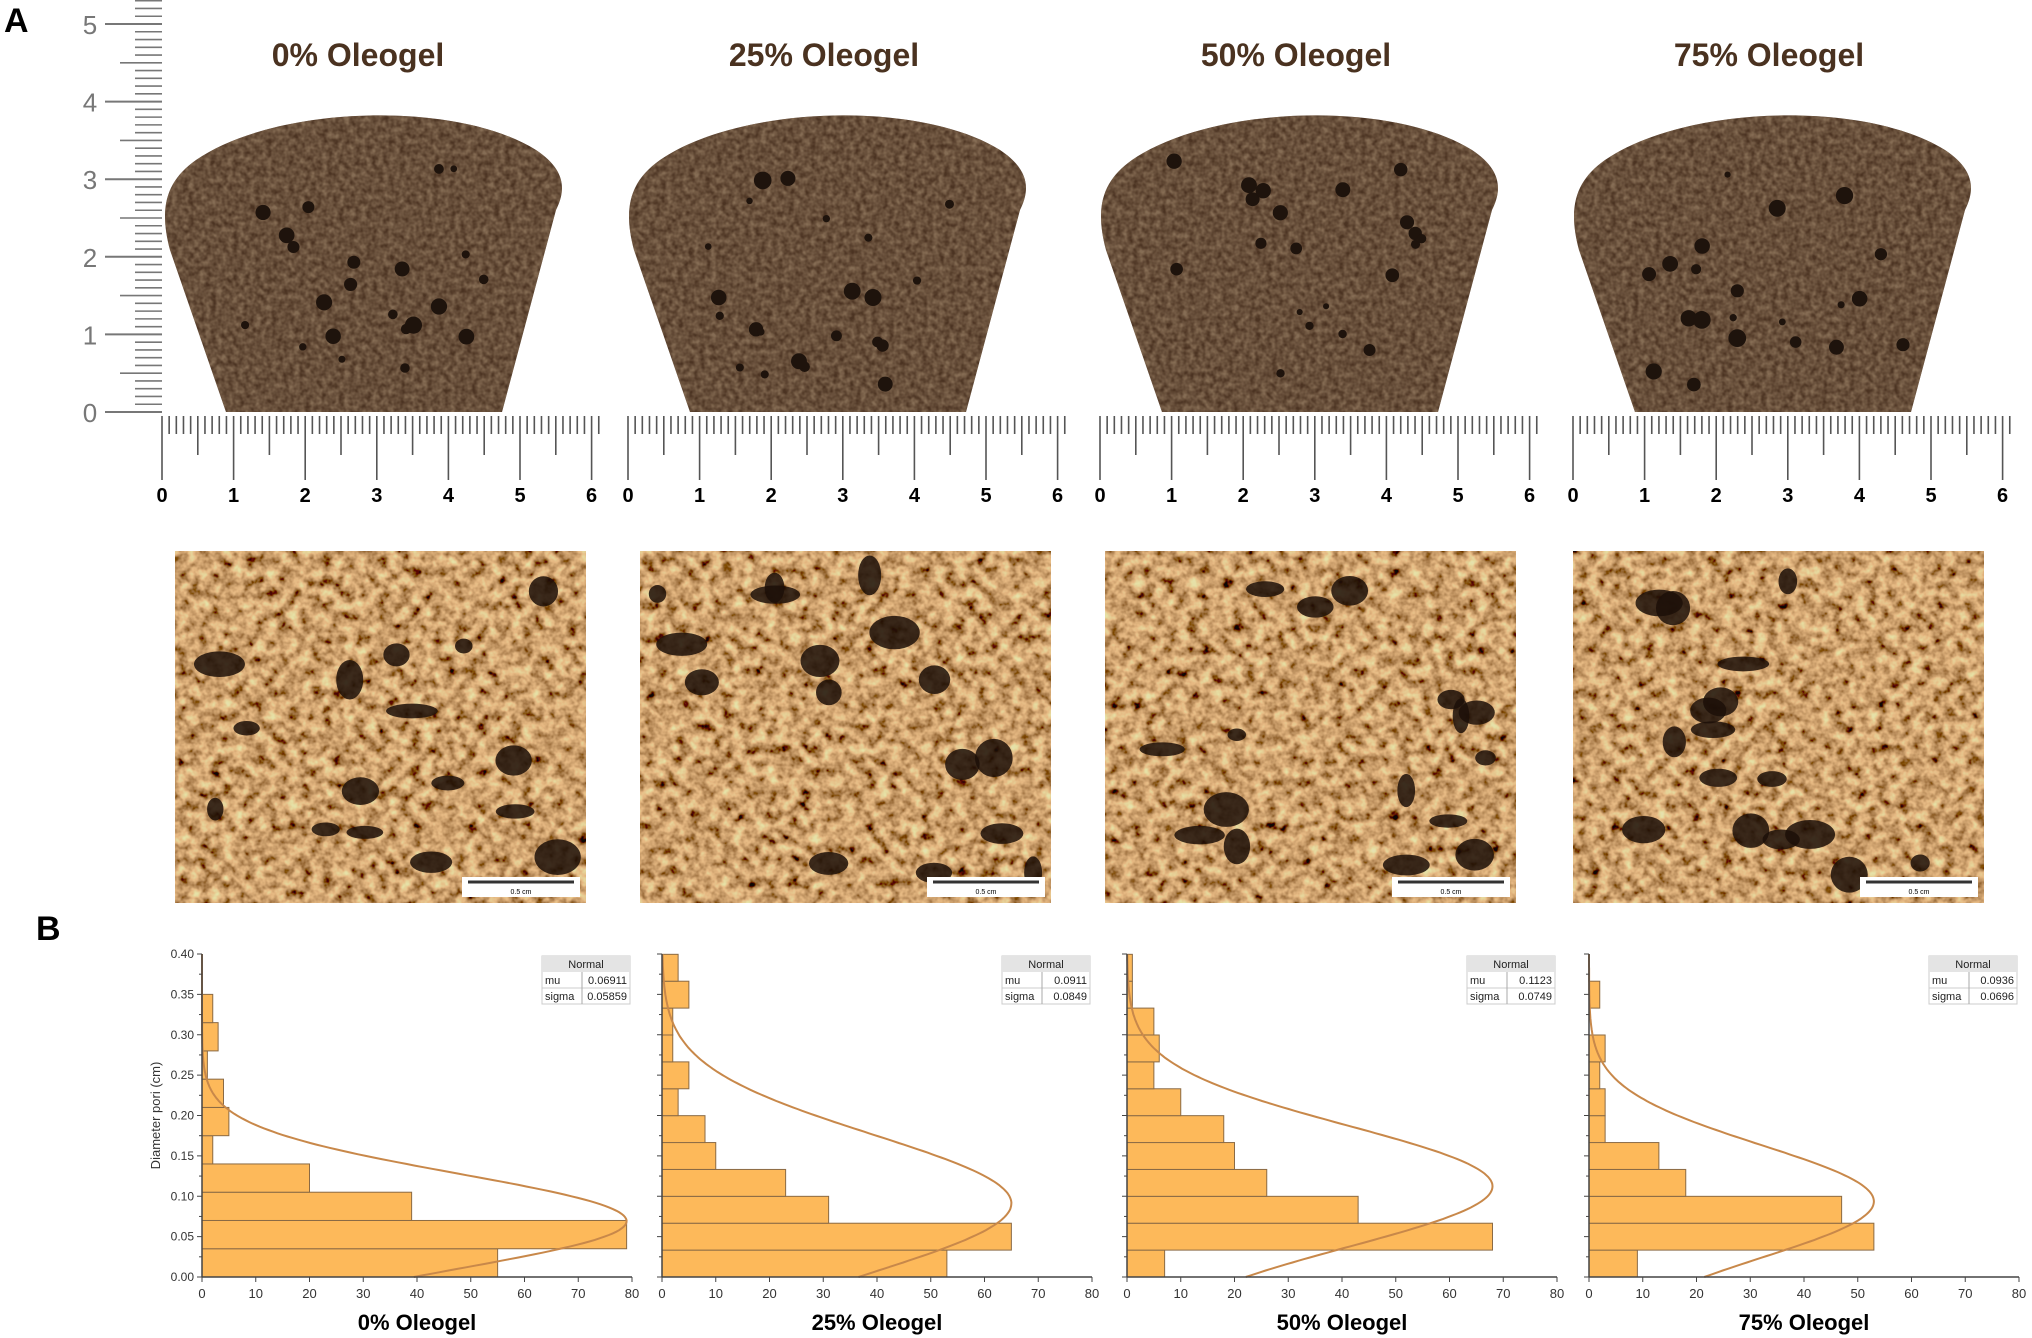  Describe the element at coordinates (1046, 964) in the screenshot. I see `legend-header` at that location.